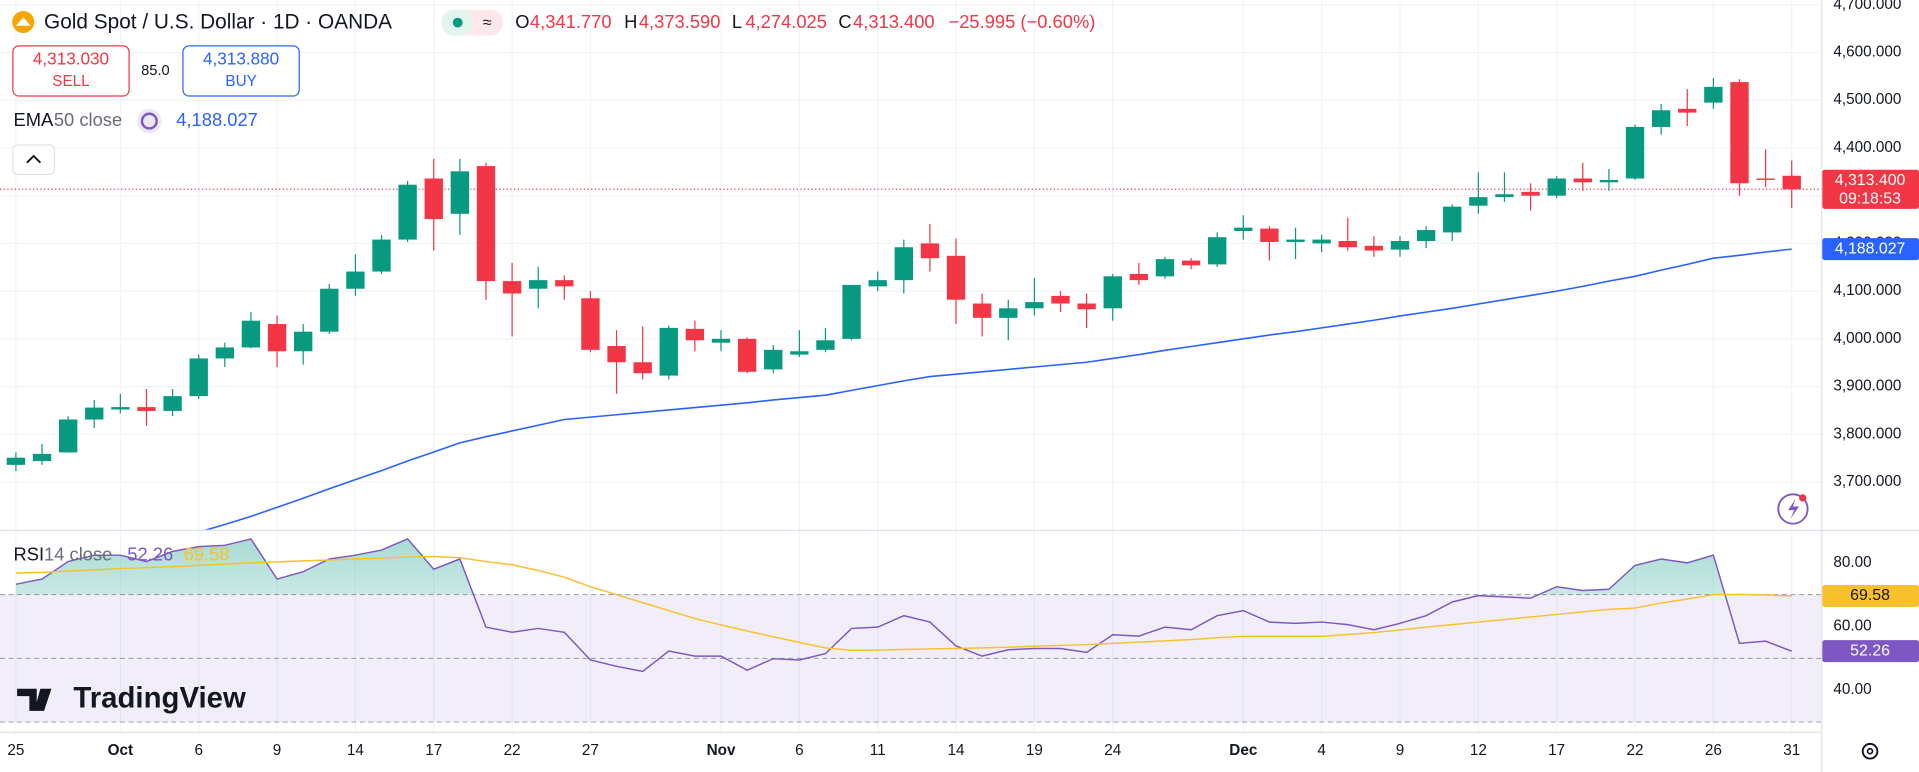 Image resolution: width=1919 pixels, height=772 pixels. What do you see at coordinates (241, 71) in the screenshot?
I see `buy-button` at bounding box center [241, 71].